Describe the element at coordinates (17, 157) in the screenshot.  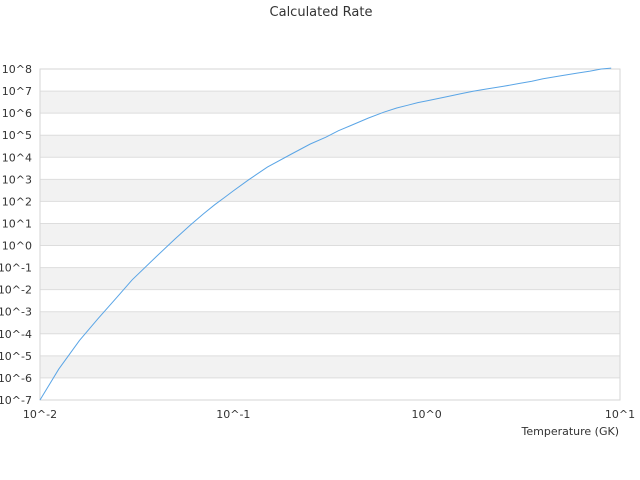
I see `y-tick-label: 10^4` at that location.